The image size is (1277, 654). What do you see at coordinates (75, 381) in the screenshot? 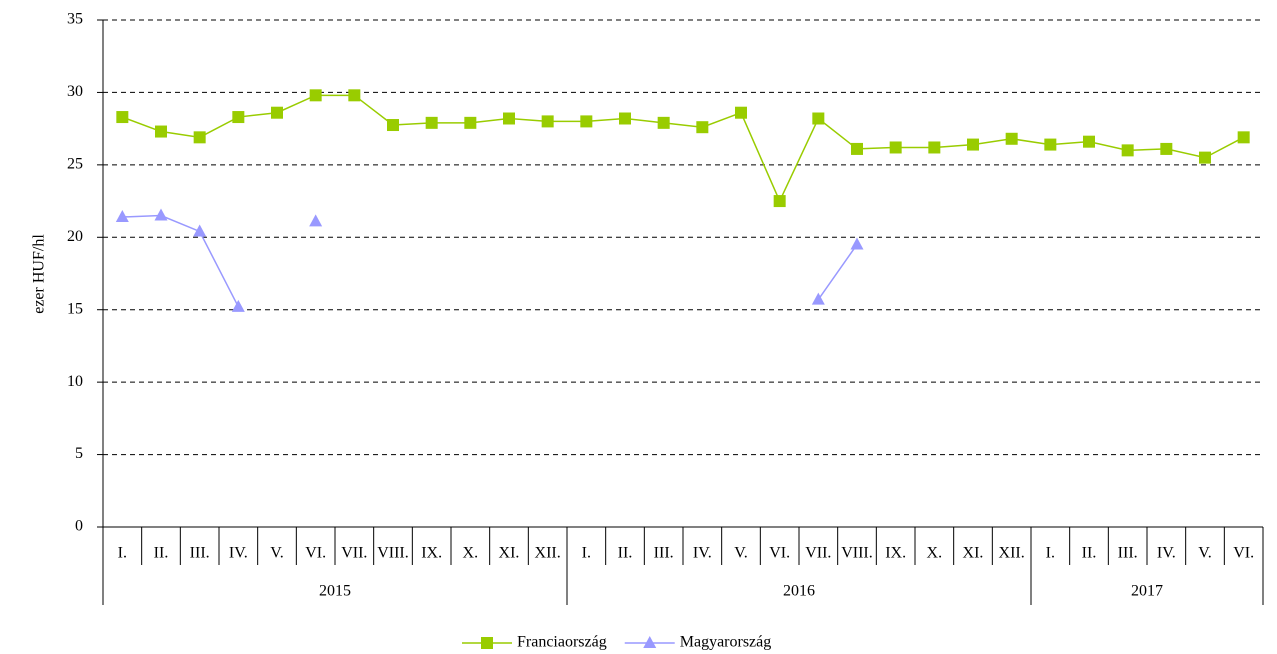
I see `y-tick-label: 10` at bounding box center [75, 381].